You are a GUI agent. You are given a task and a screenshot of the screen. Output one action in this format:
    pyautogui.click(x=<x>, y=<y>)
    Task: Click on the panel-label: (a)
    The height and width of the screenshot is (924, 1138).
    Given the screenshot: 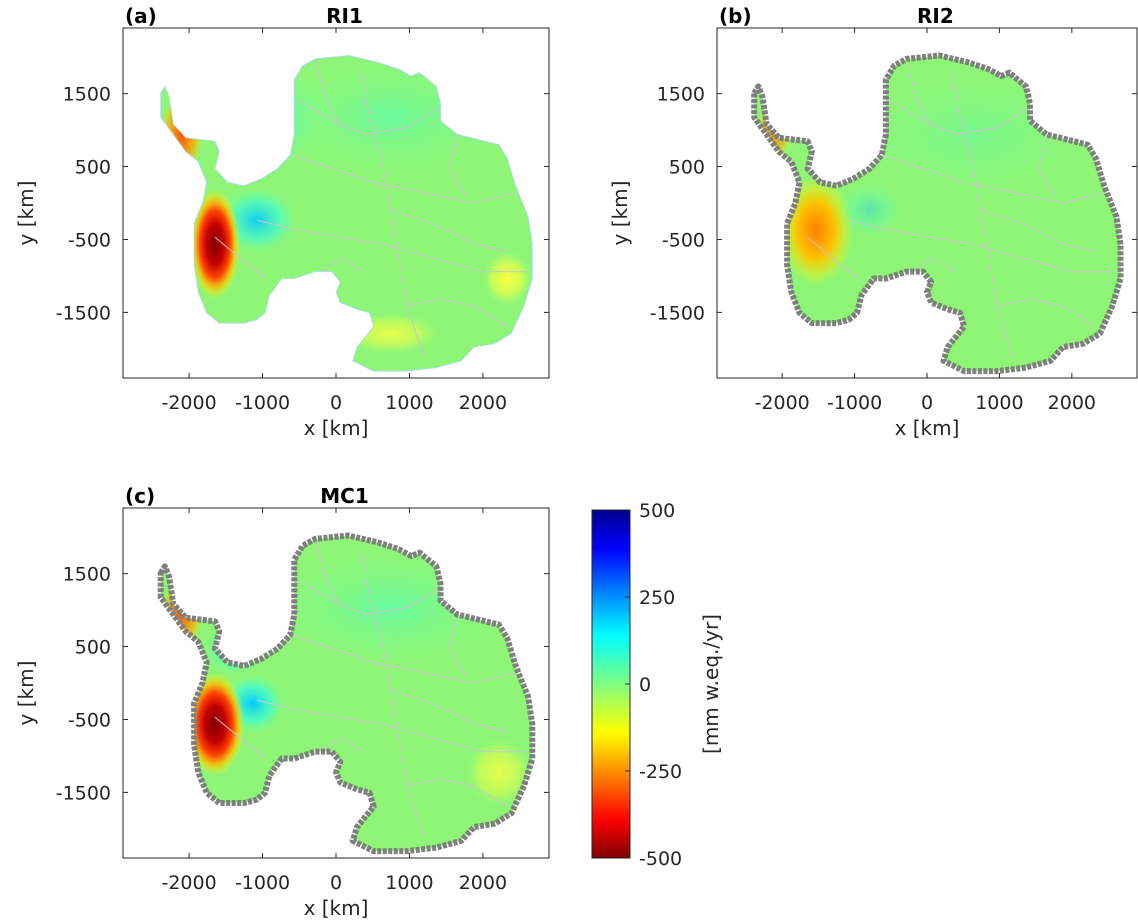 What is the action you would take?
    pyautogui.click(x=141, y=16)
    